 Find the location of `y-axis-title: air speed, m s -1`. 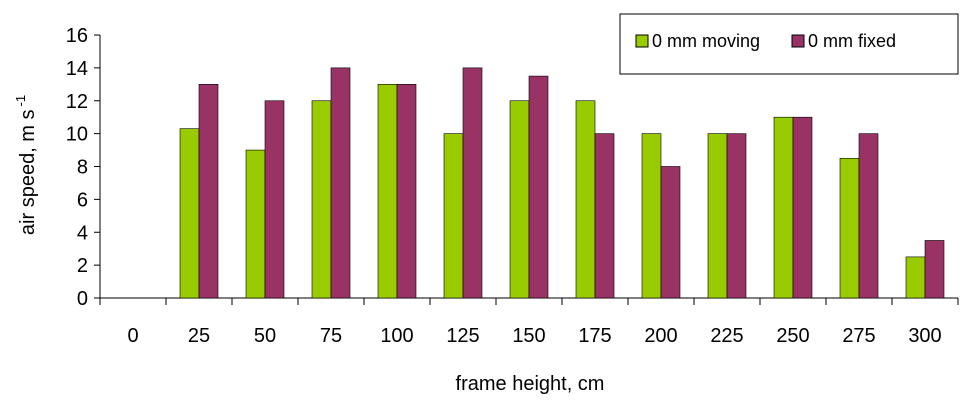

y-axis-title: air speed, m s -1 is located at coordinates (26, 165).